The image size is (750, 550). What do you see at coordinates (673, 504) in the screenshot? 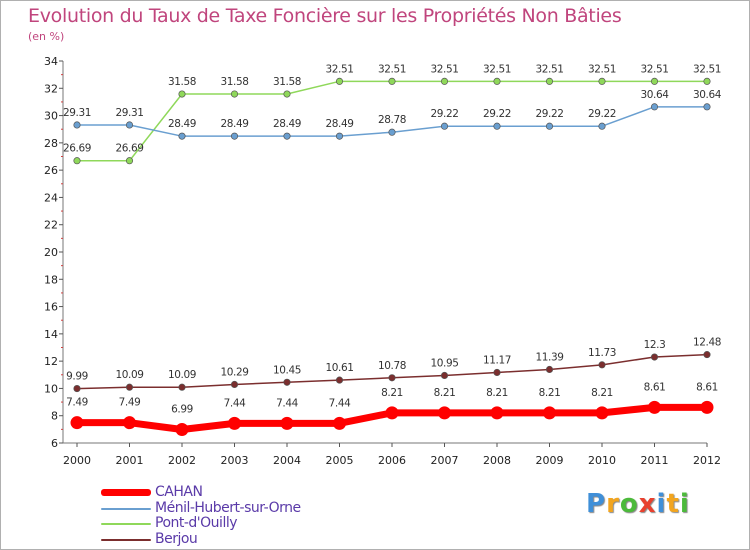
I see `logo-letter: t` at bounding box center [673, 504].